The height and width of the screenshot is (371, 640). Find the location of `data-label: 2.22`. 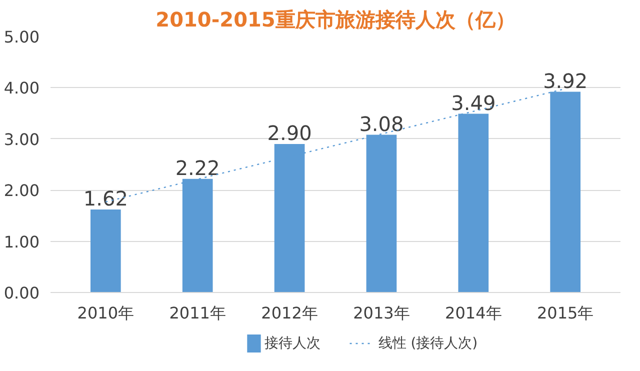

data-label: 2.22 is located at coordinates (197, 168).